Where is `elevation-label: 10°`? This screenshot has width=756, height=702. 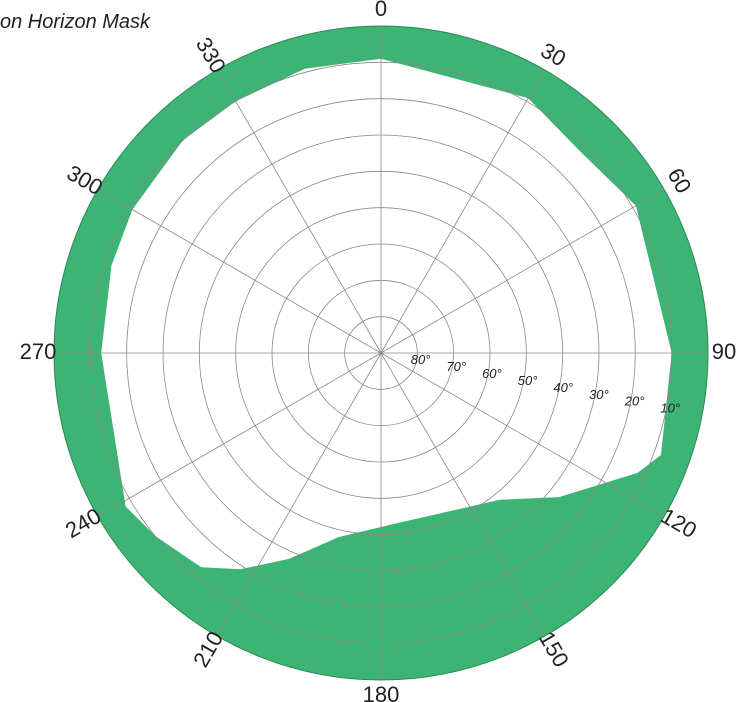 elevation-label: 10° is located at coordinates (670, 408).